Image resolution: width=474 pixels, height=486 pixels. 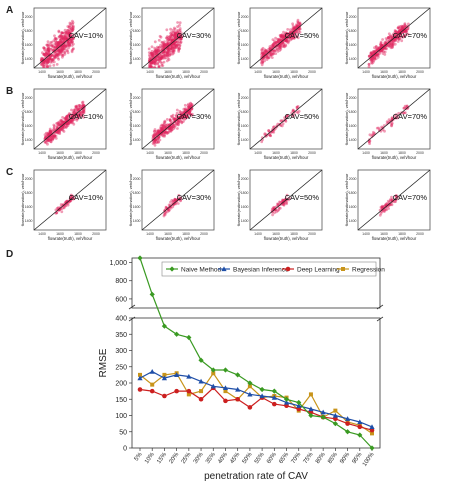 What do you see at coordinates (245, 193) in the screenshot?
I see `y-tick-label: 1800` at bounding box center [245, 193].